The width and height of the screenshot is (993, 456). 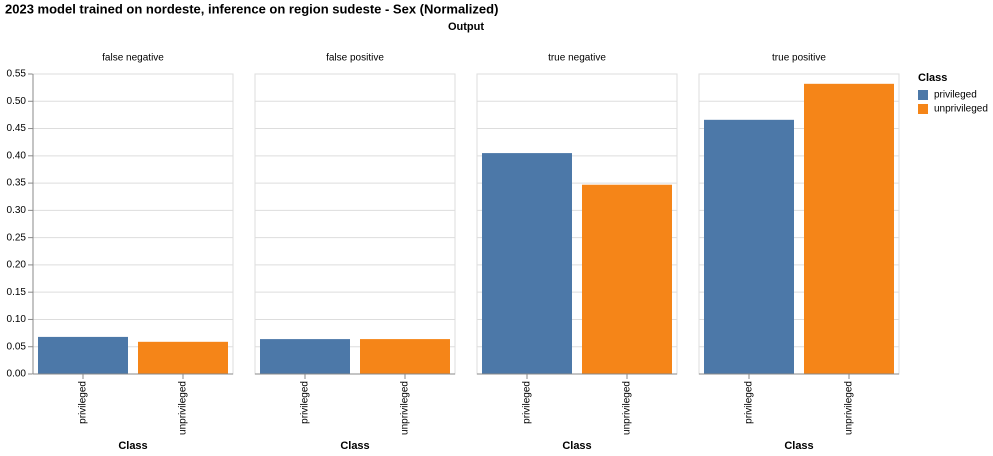 I want to click on y-tick-label: 0.40, so click(x=17, y=155).